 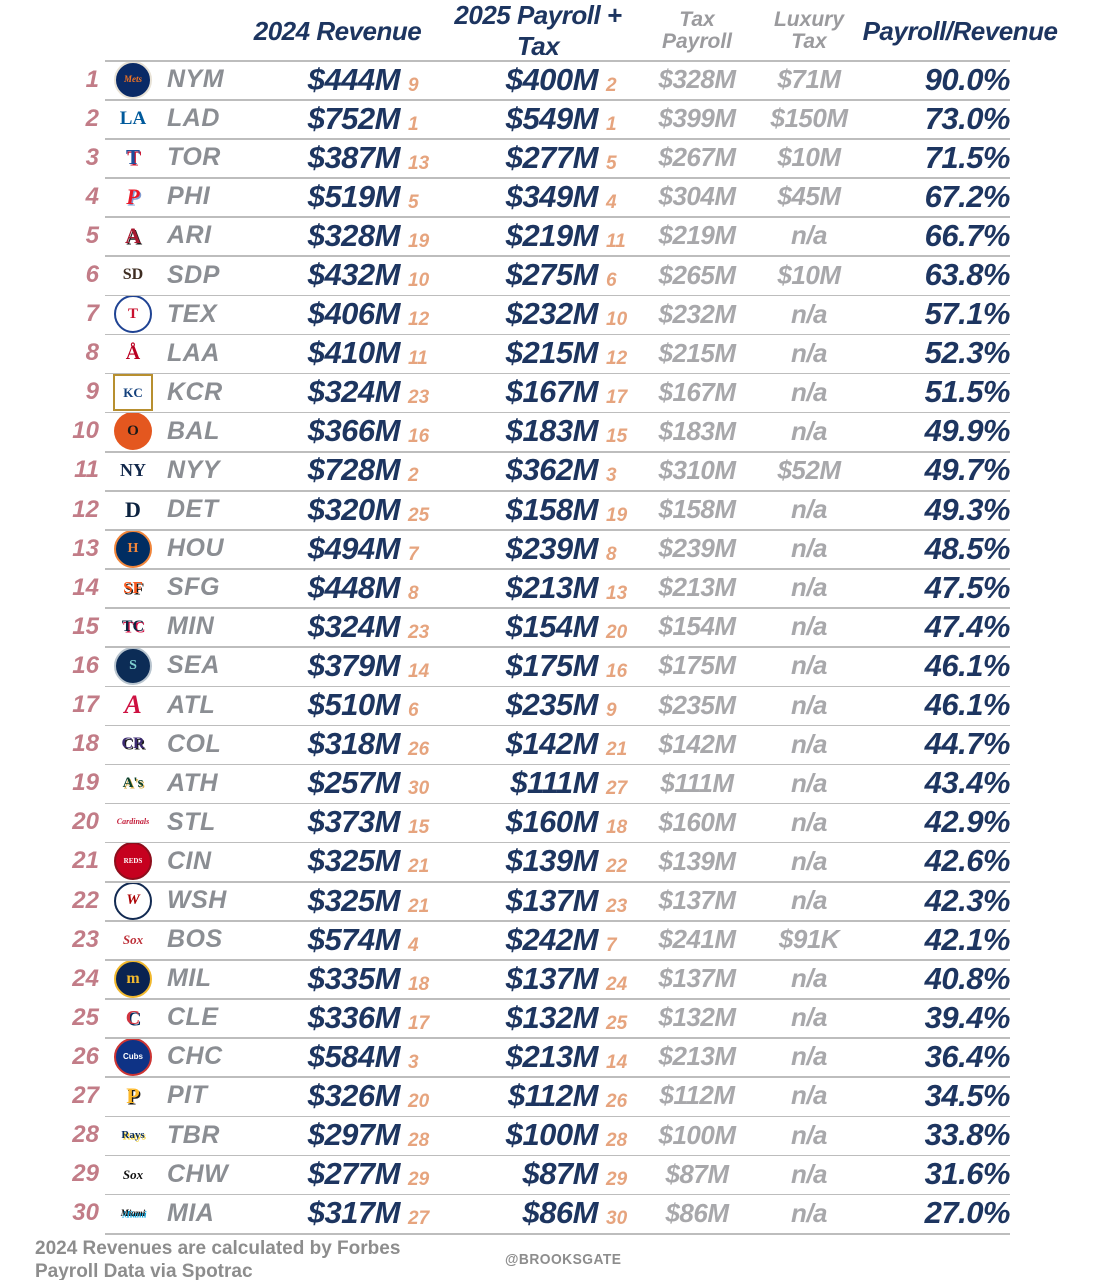 I want to click on payroll-revenue-ratio: 47.4%, so click(x=967, y=626).